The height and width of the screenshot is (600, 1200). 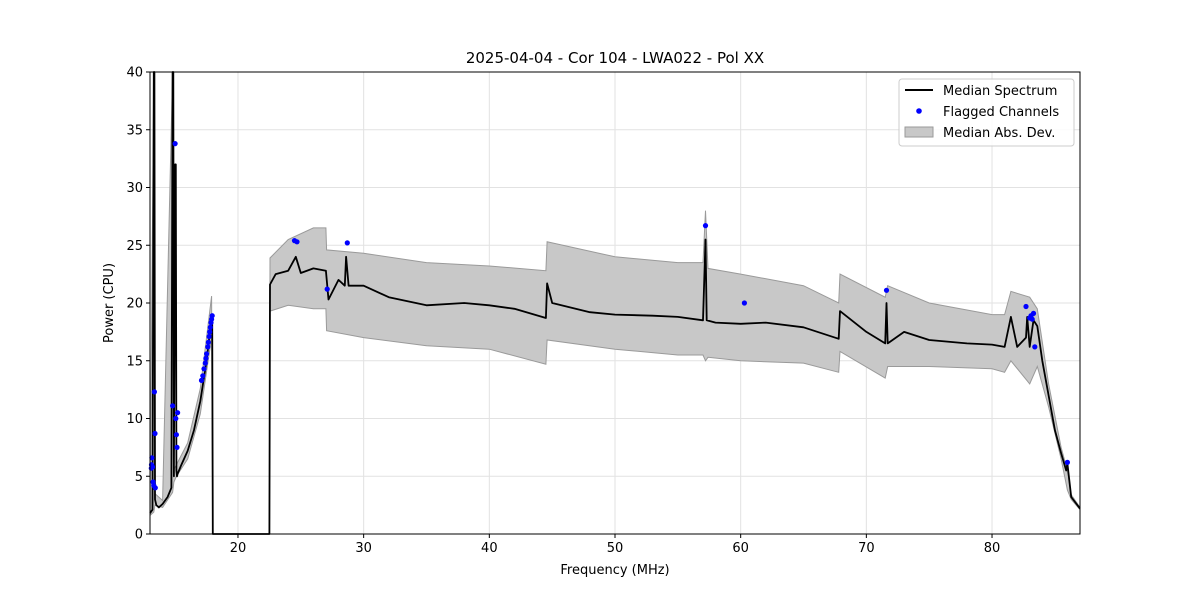 What do you see at coordinates (1000, 91) in the screenshot?
I see `legend-label-median: Median Spectrum` at bounding box center [1000, 91].